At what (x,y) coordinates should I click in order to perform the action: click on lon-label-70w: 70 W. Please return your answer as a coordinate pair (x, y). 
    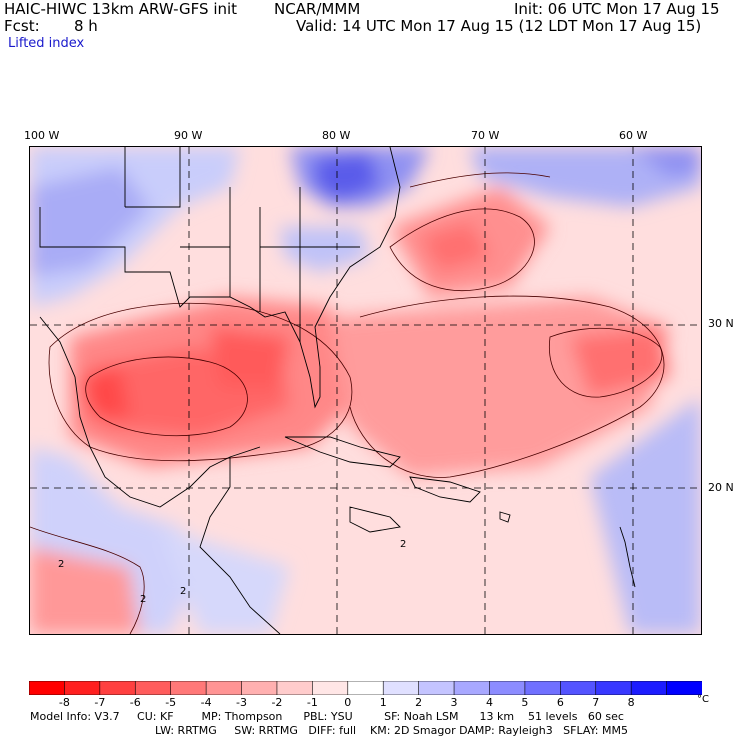
    Looking at the image, I should click on (485, 135).